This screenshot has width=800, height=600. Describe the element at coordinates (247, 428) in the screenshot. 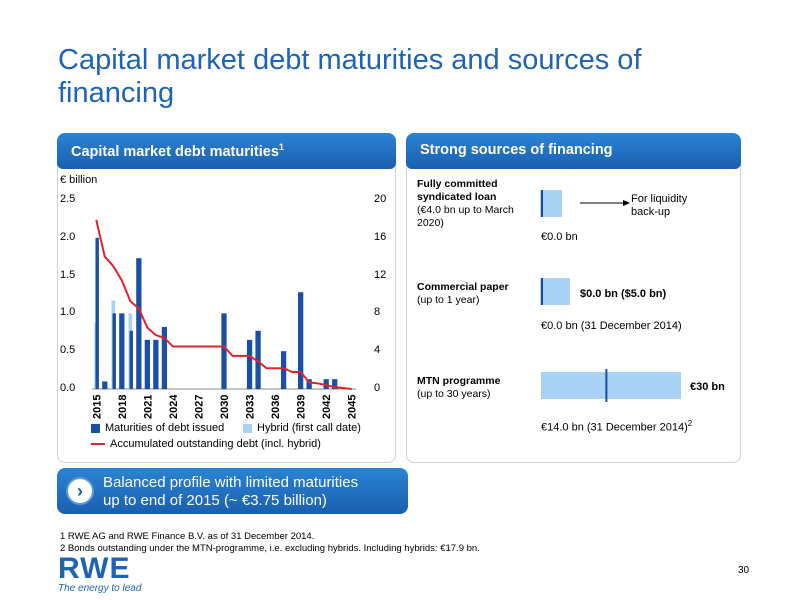

I see `legend-swatch-light` at that location.